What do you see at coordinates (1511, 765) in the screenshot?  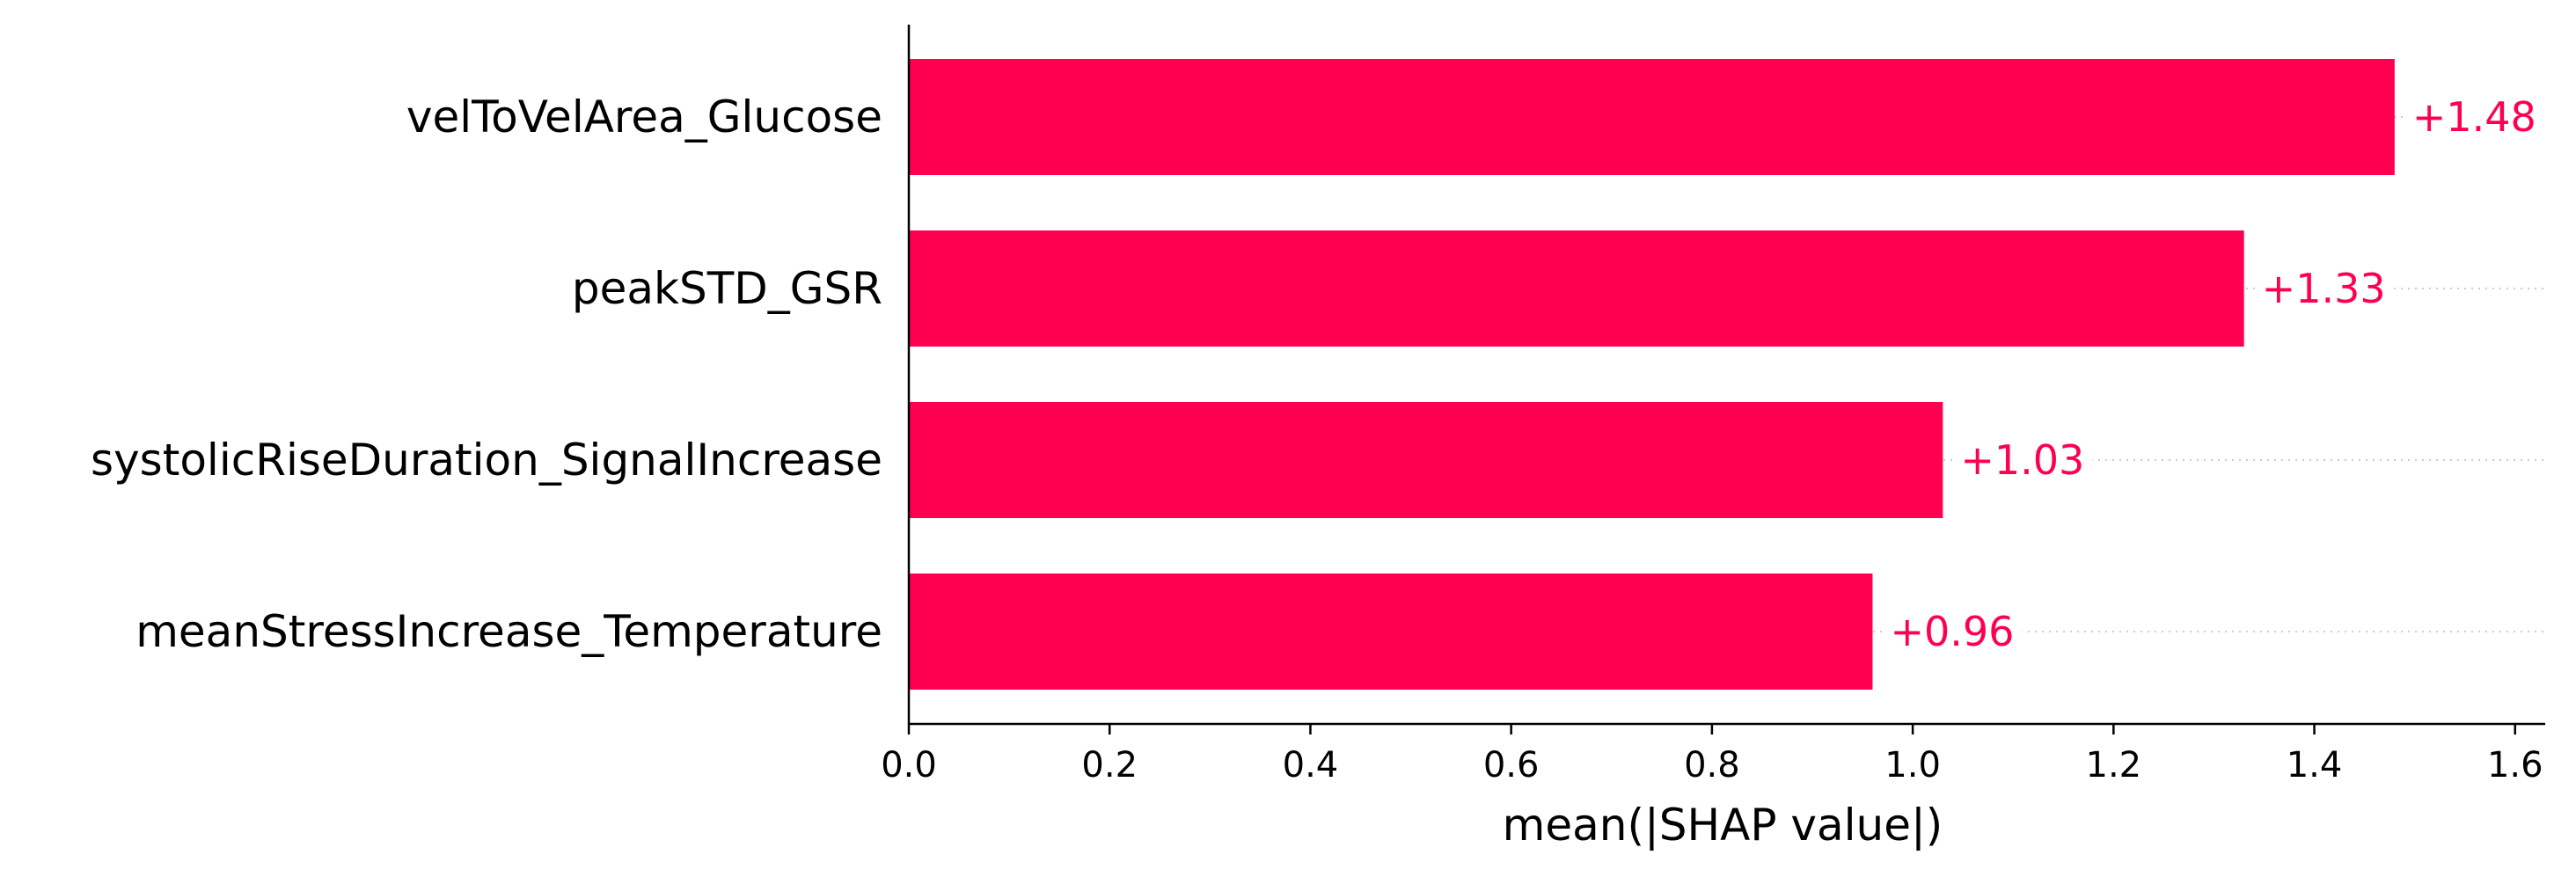 I see `x-tick-label: 0.6` at bounding box center [1511, 765].